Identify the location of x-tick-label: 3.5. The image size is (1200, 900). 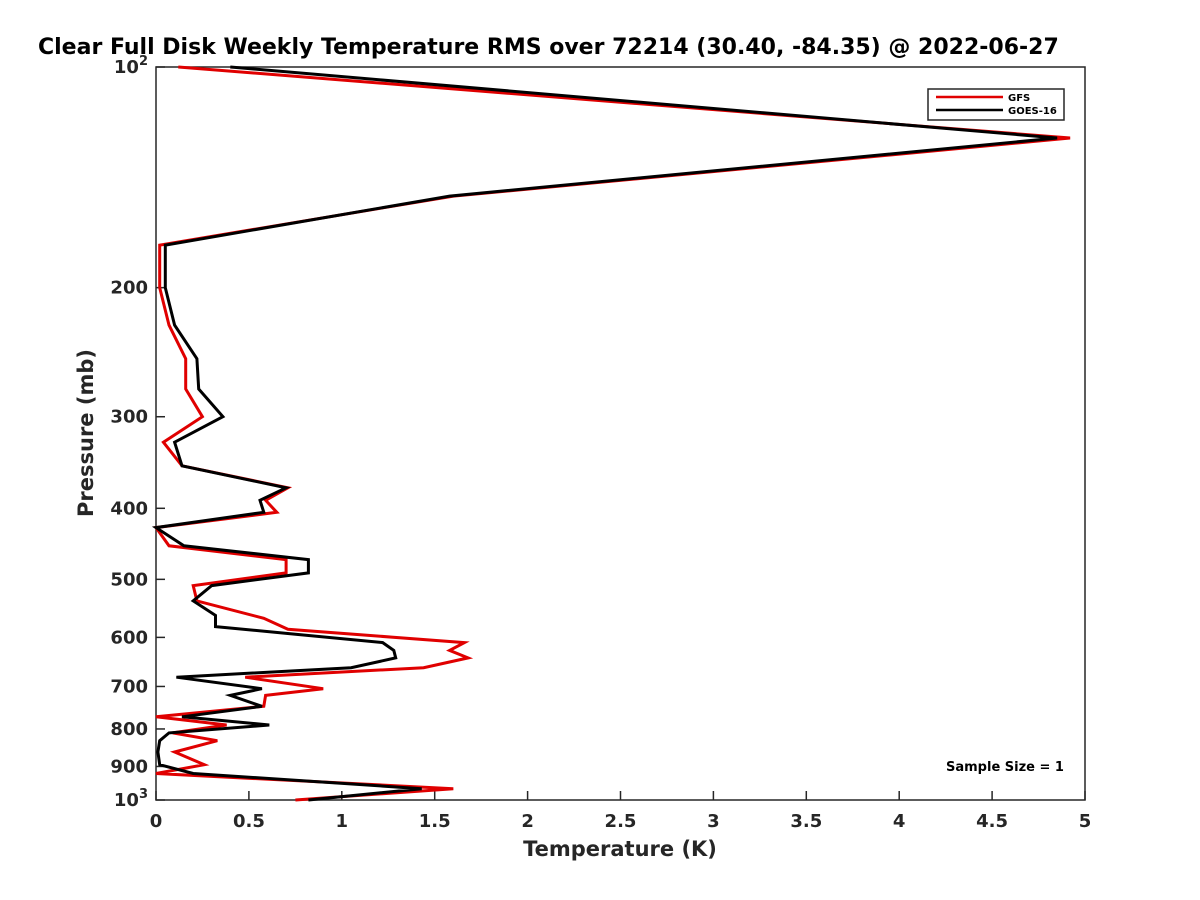
(806, 821).